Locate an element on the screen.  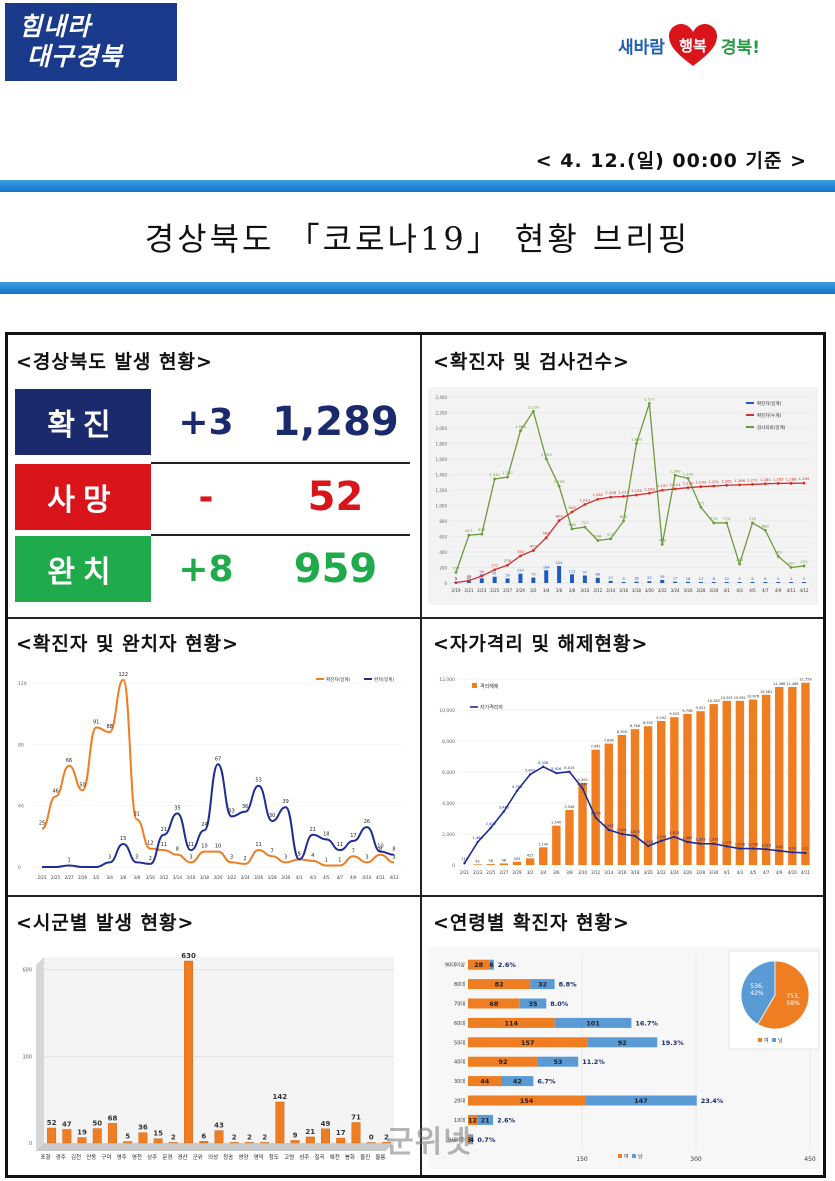
legend-label: 여 is located at coordinates (626, 1156).